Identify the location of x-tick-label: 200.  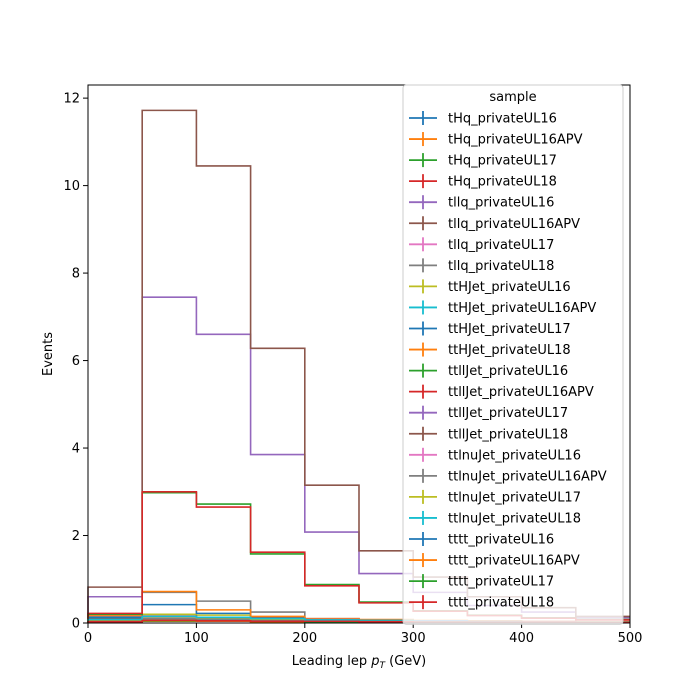
(304, 638).